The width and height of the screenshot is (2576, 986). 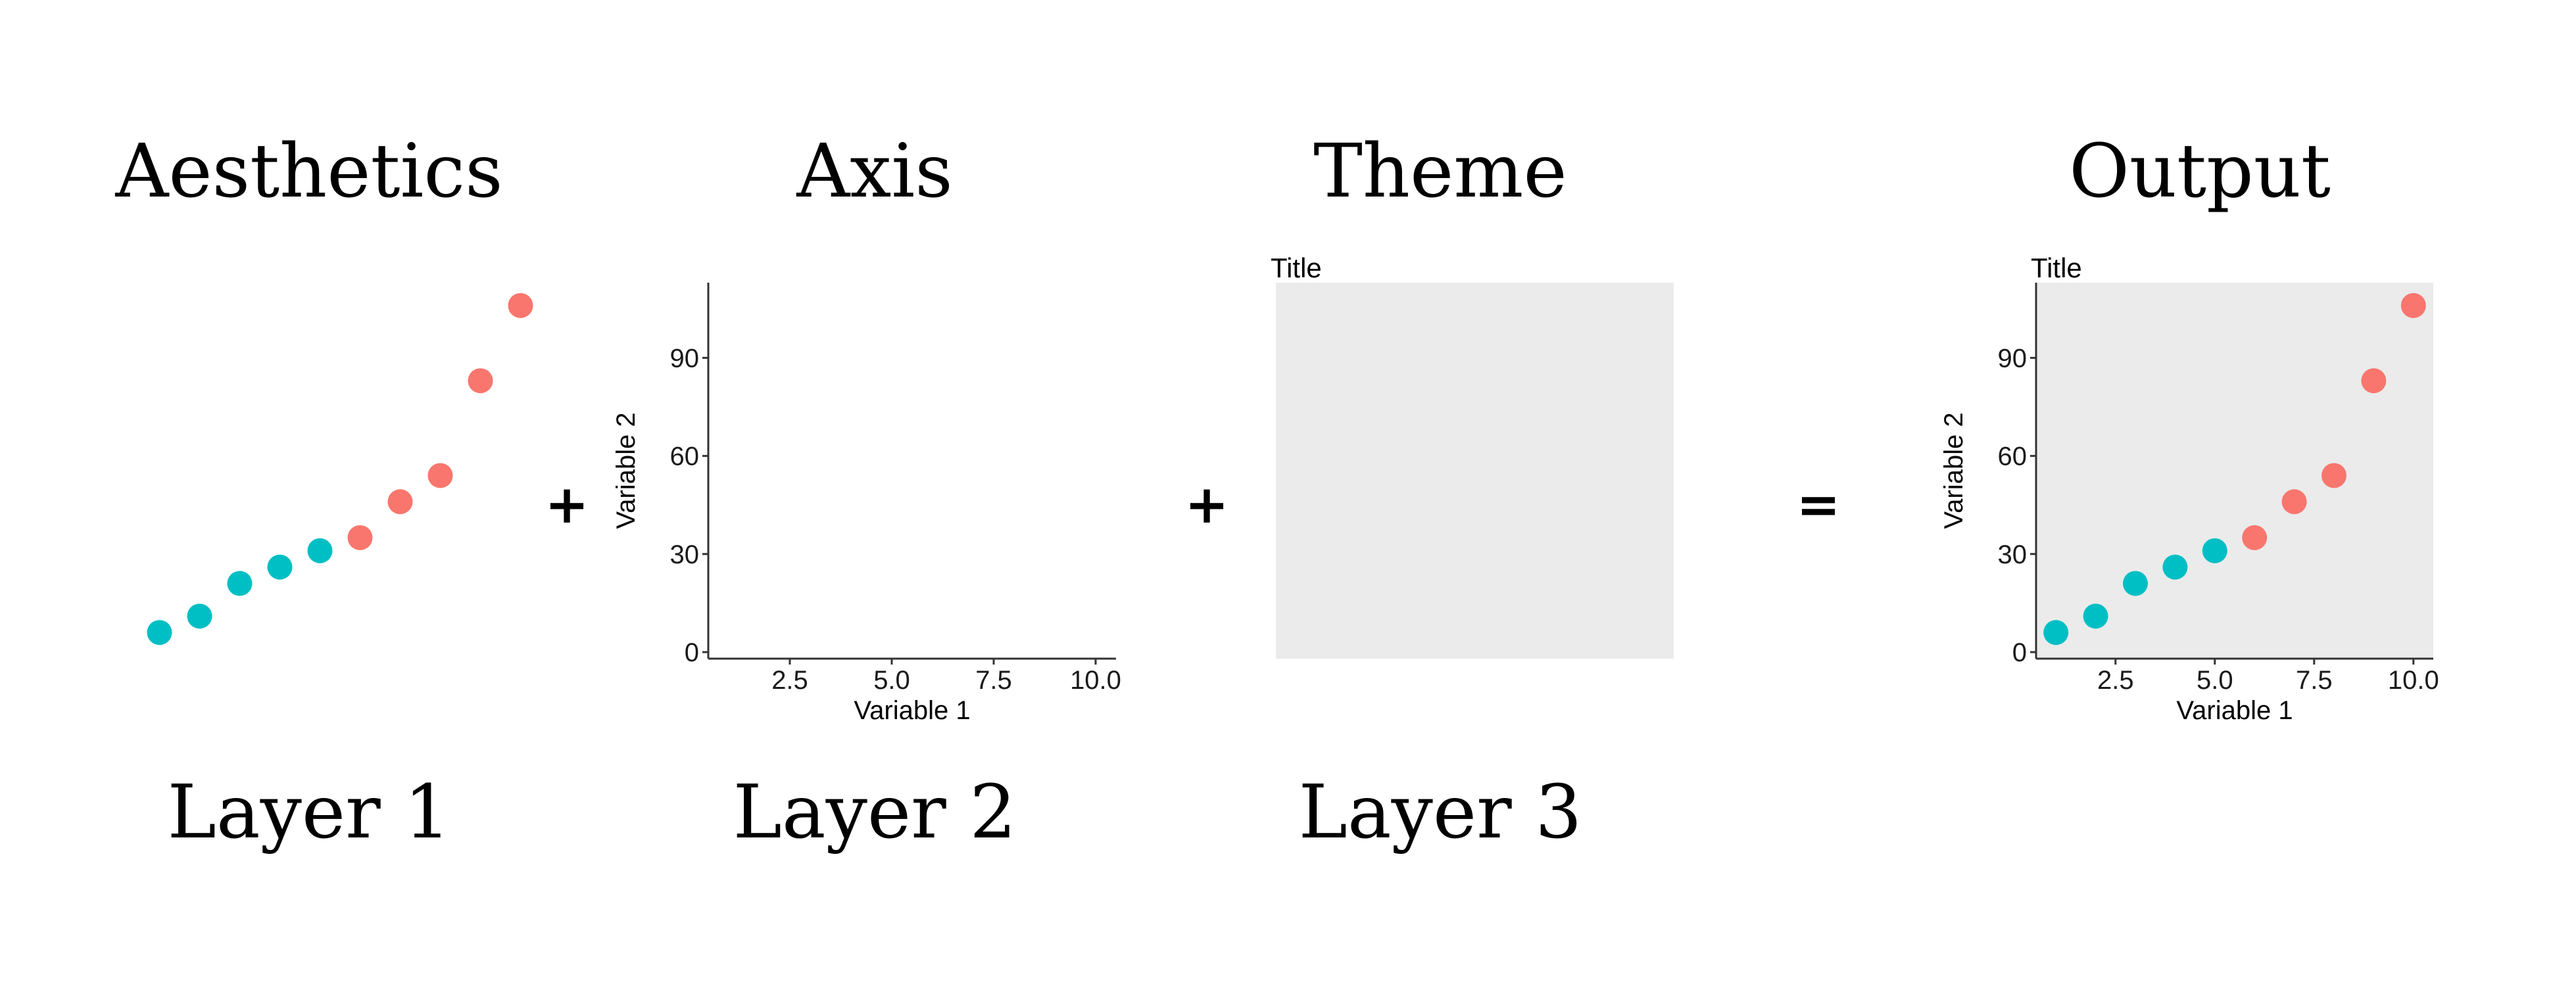 What do you see at coordinates (1440, 813) in the screenshot?
I see `label-layer-3: Layer 3` at bounding box center [1440, 813].